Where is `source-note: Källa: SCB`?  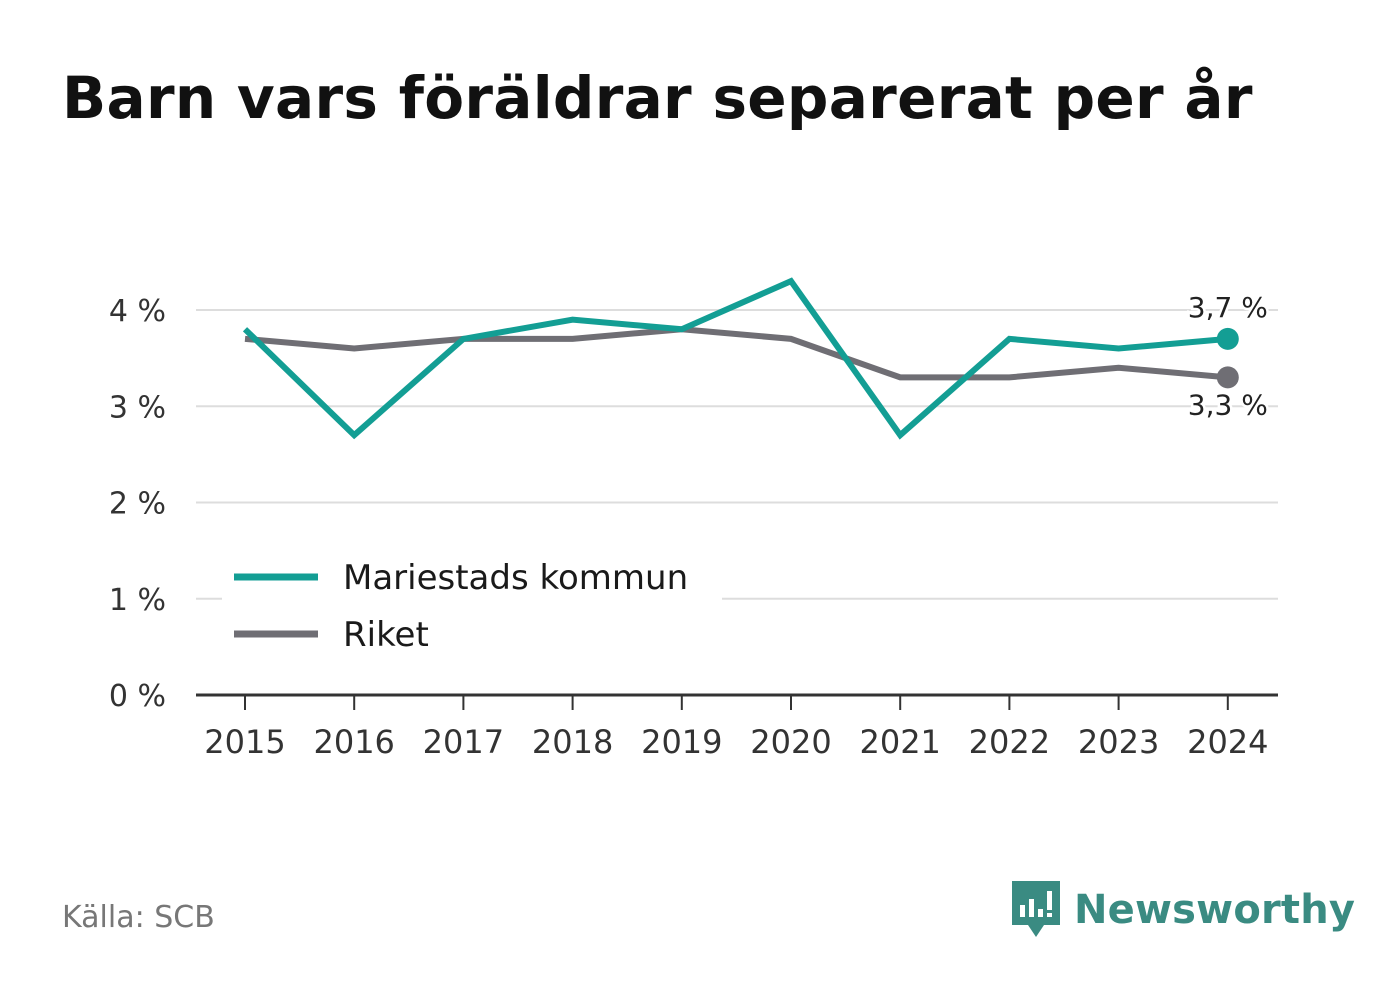
source-note: Källa: SCB is located at coordinates (138, 917).